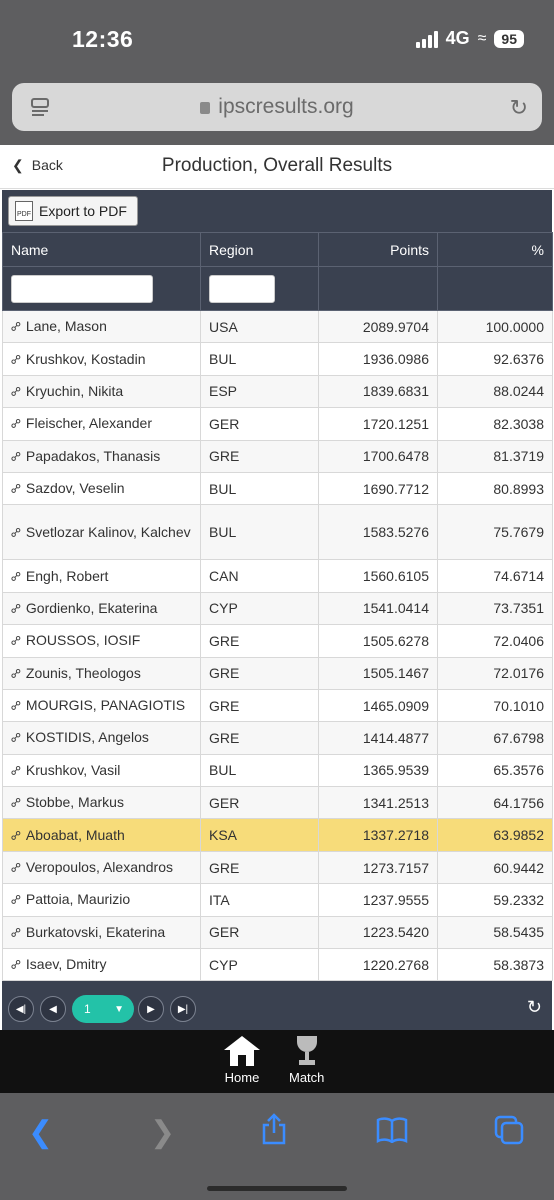  Describe the element at coordinates (183, 1009) in the screenshot. I see `last-page-button: ▶|` at that location.